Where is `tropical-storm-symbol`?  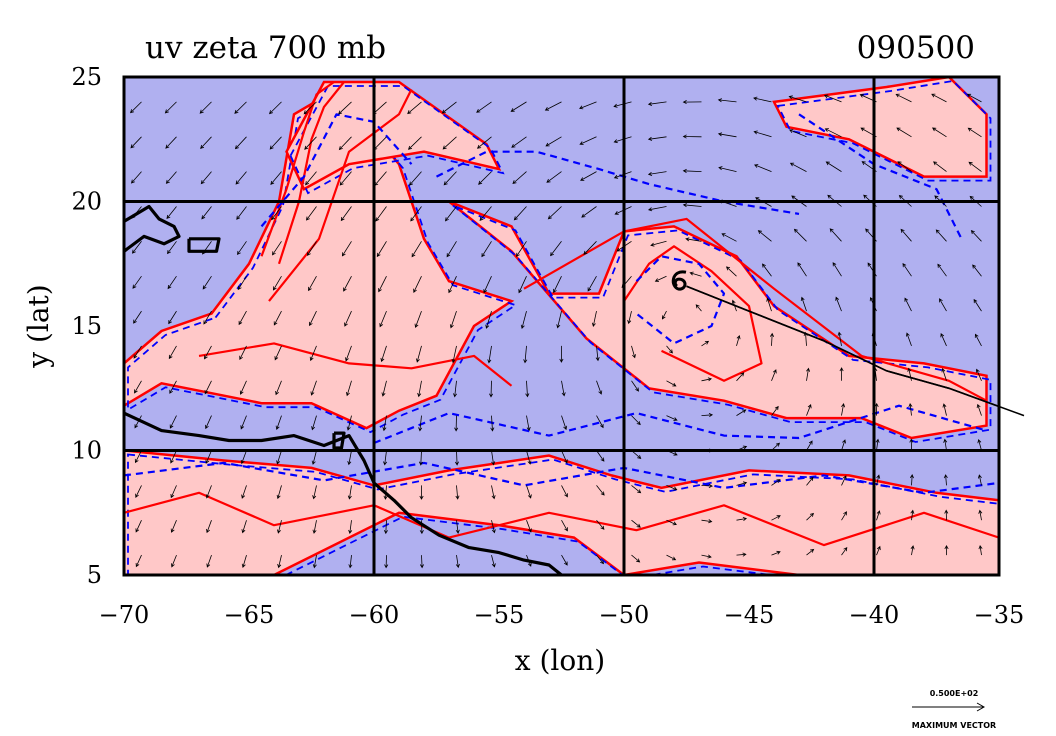
tropical-storm-symbol is located at coordinates (679, 280).